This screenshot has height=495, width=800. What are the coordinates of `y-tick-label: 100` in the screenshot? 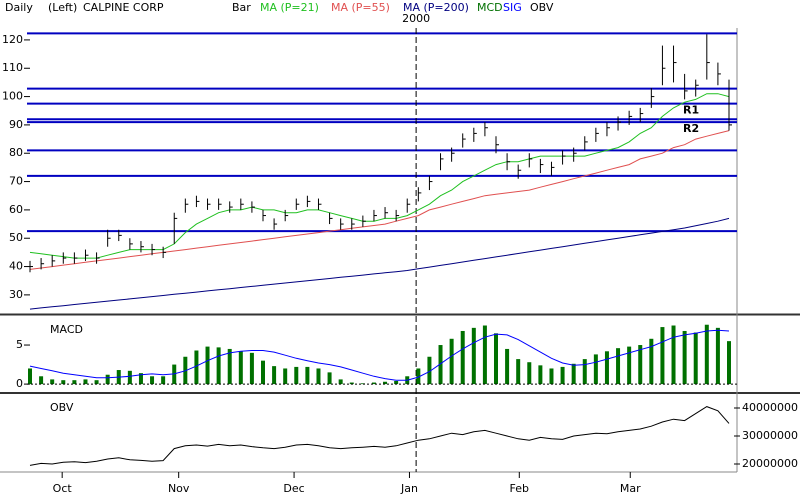 It's located at (12, 96).